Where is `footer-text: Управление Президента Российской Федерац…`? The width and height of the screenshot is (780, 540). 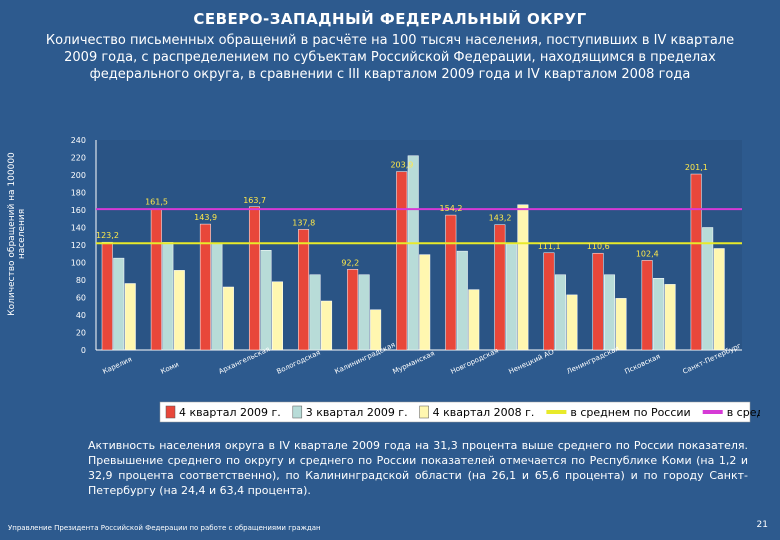
footer-text: Управление Президента Российской Федерац… is located at coordinates (164, 528).